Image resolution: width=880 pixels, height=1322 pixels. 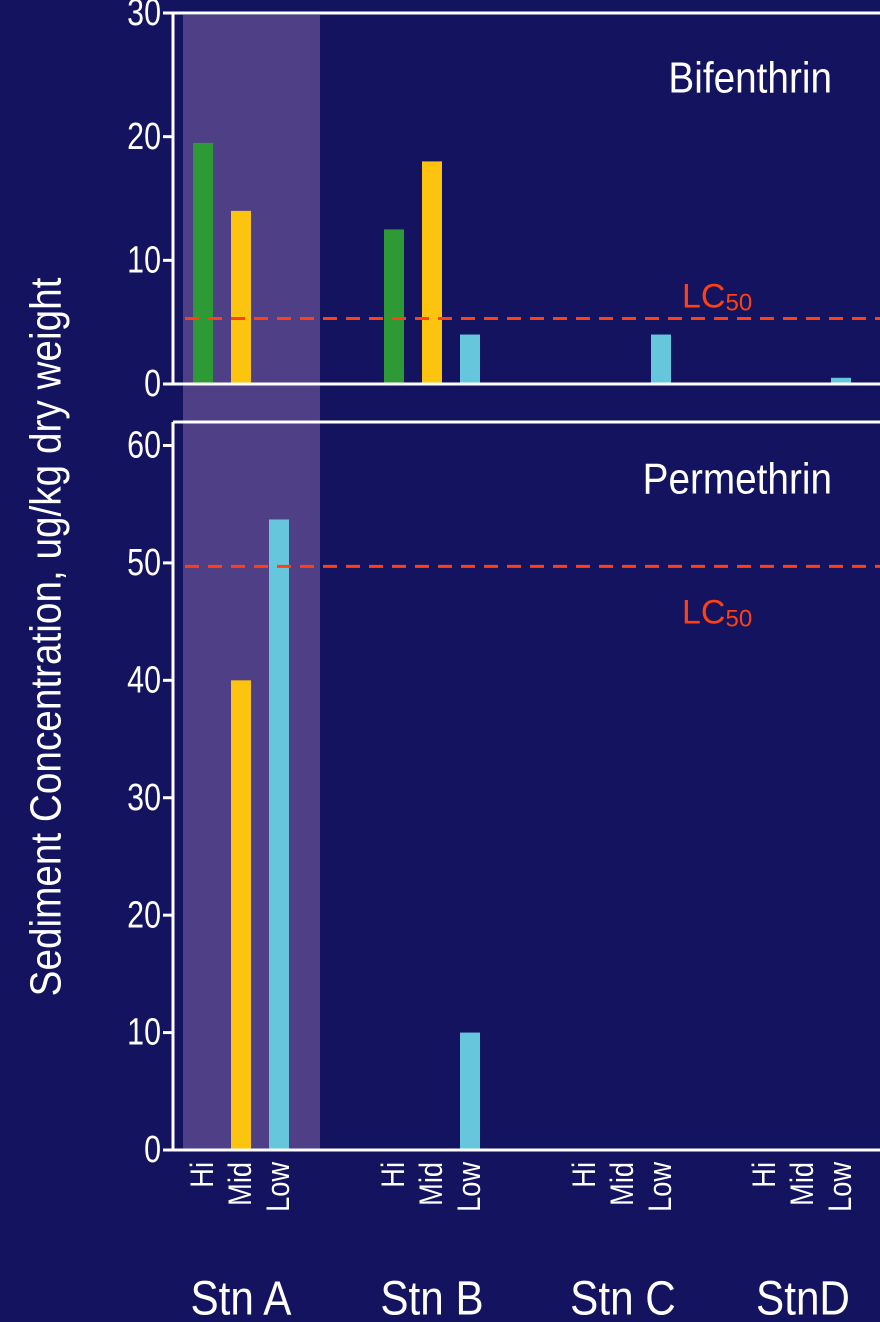 What do you see at coordinates (241, 915) in the screenshot?
I see `permethrin-bar-stna-mid` at bounding box center [241, 915].